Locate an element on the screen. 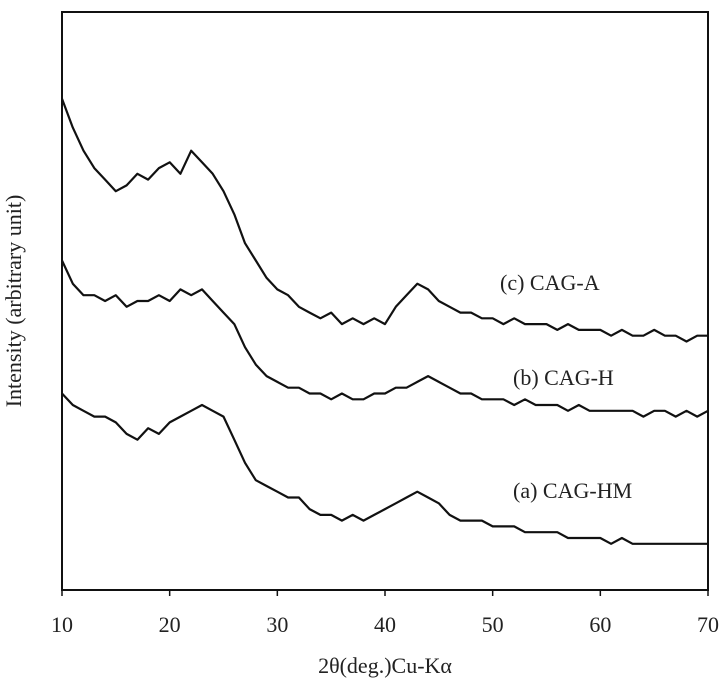 This screenshot has height=692, width=720. series-label: (b) CAG-H is located at coordinates (563, 377).